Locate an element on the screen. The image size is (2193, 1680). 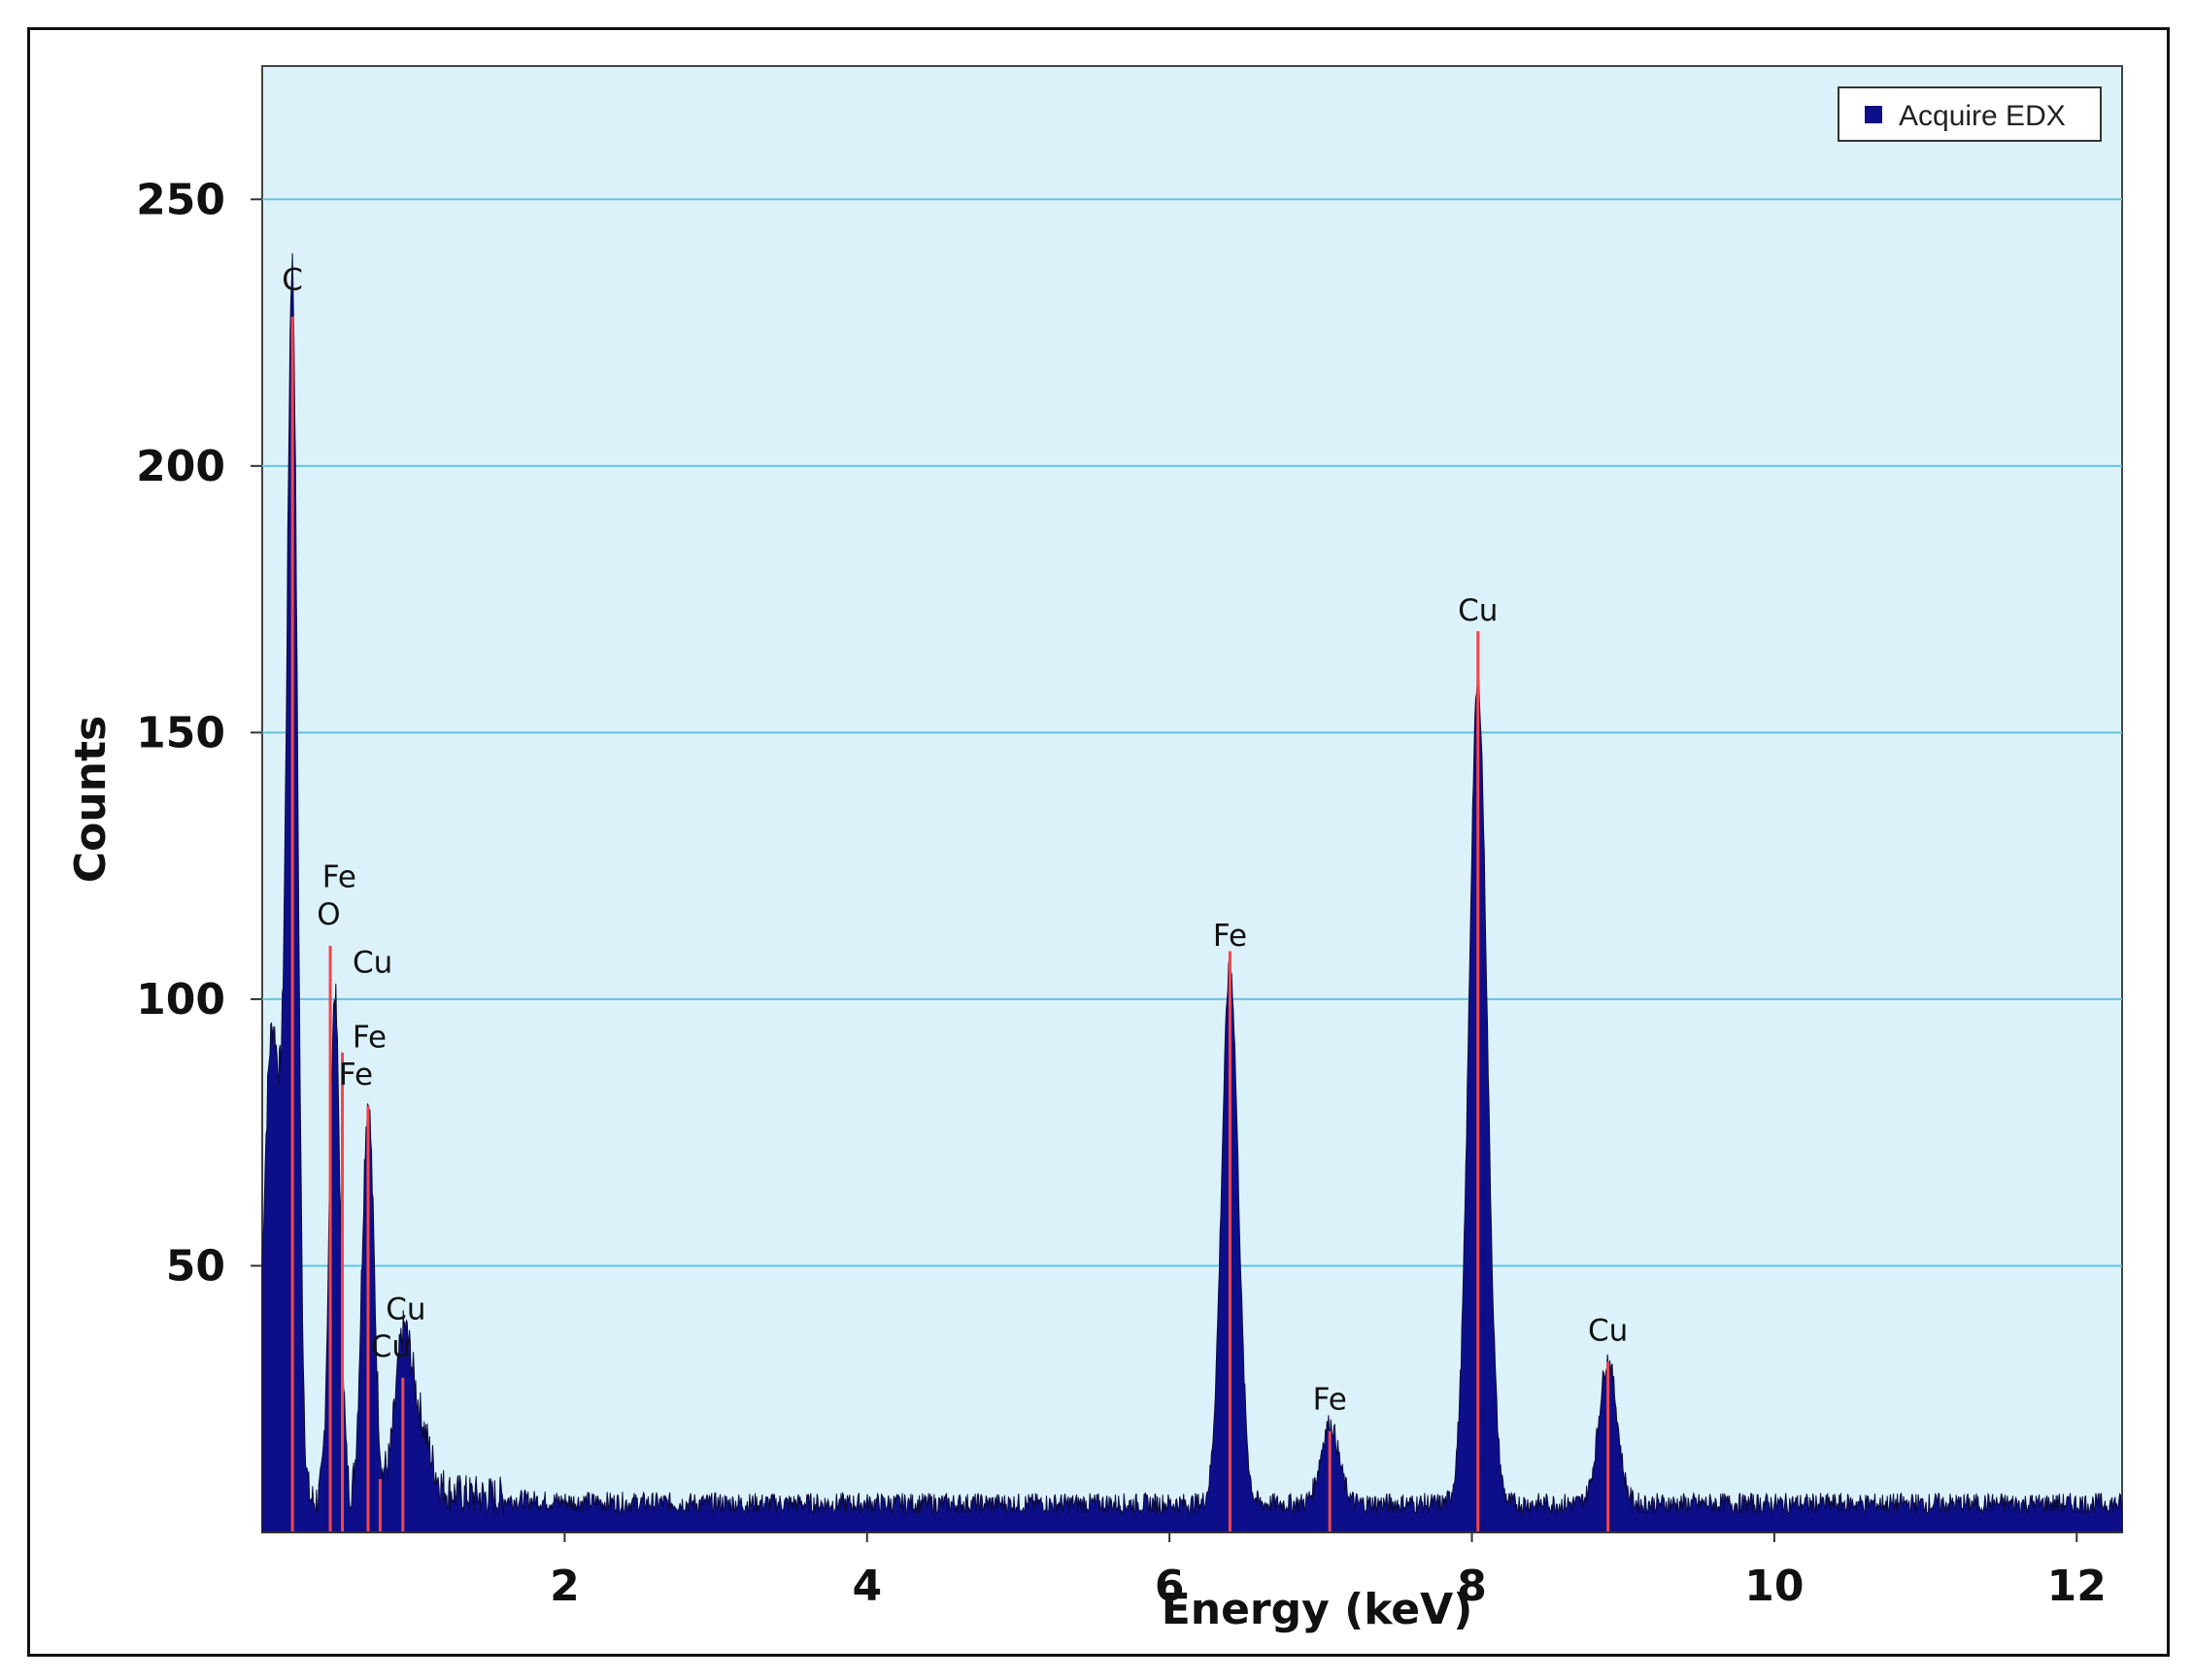
peak-label-4: Fe is located at coordinates (370, 1037).